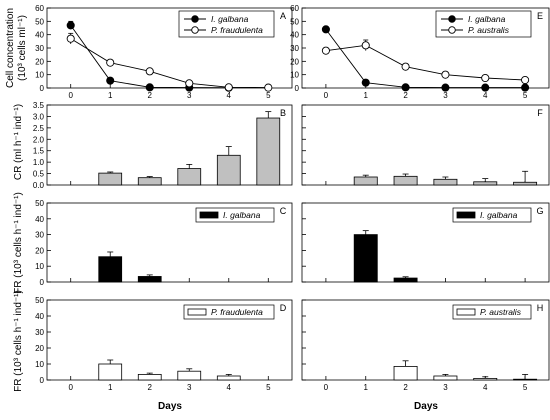 Image resolution: width=550 pixels, height=420 pixels. What do you see at coordinates (426, 406) in the screenshot?
I see `xlabel-right: Days` at bounding box center [426, 406].